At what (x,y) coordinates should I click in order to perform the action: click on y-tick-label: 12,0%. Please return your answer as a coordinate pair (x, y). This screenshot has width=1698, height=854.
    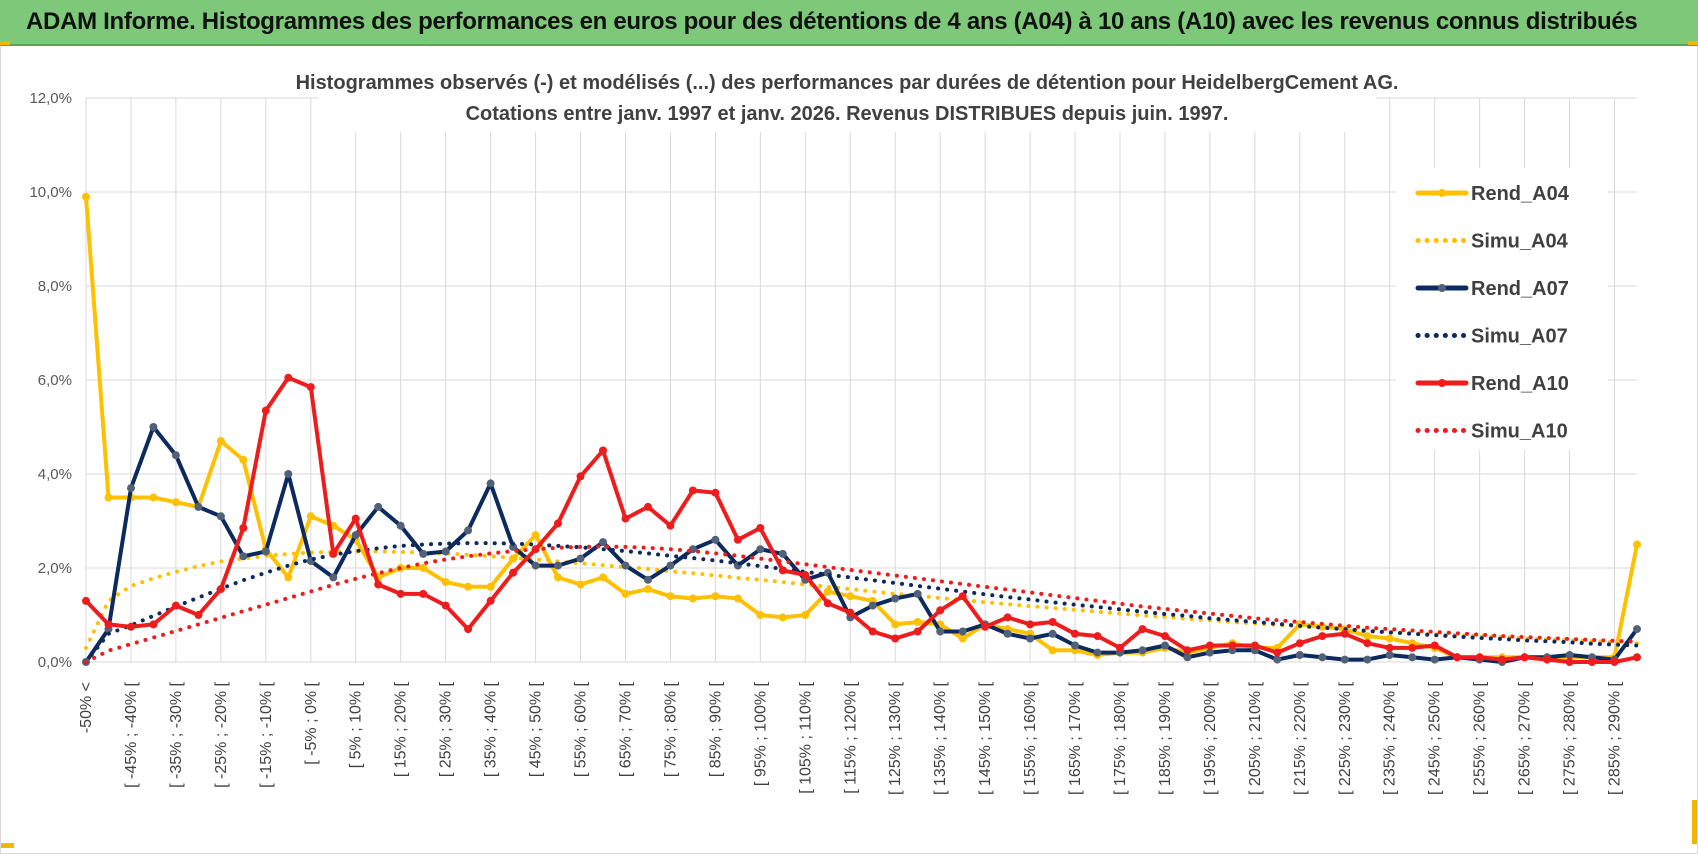
    Looking at the image, I should click on (50, 98).